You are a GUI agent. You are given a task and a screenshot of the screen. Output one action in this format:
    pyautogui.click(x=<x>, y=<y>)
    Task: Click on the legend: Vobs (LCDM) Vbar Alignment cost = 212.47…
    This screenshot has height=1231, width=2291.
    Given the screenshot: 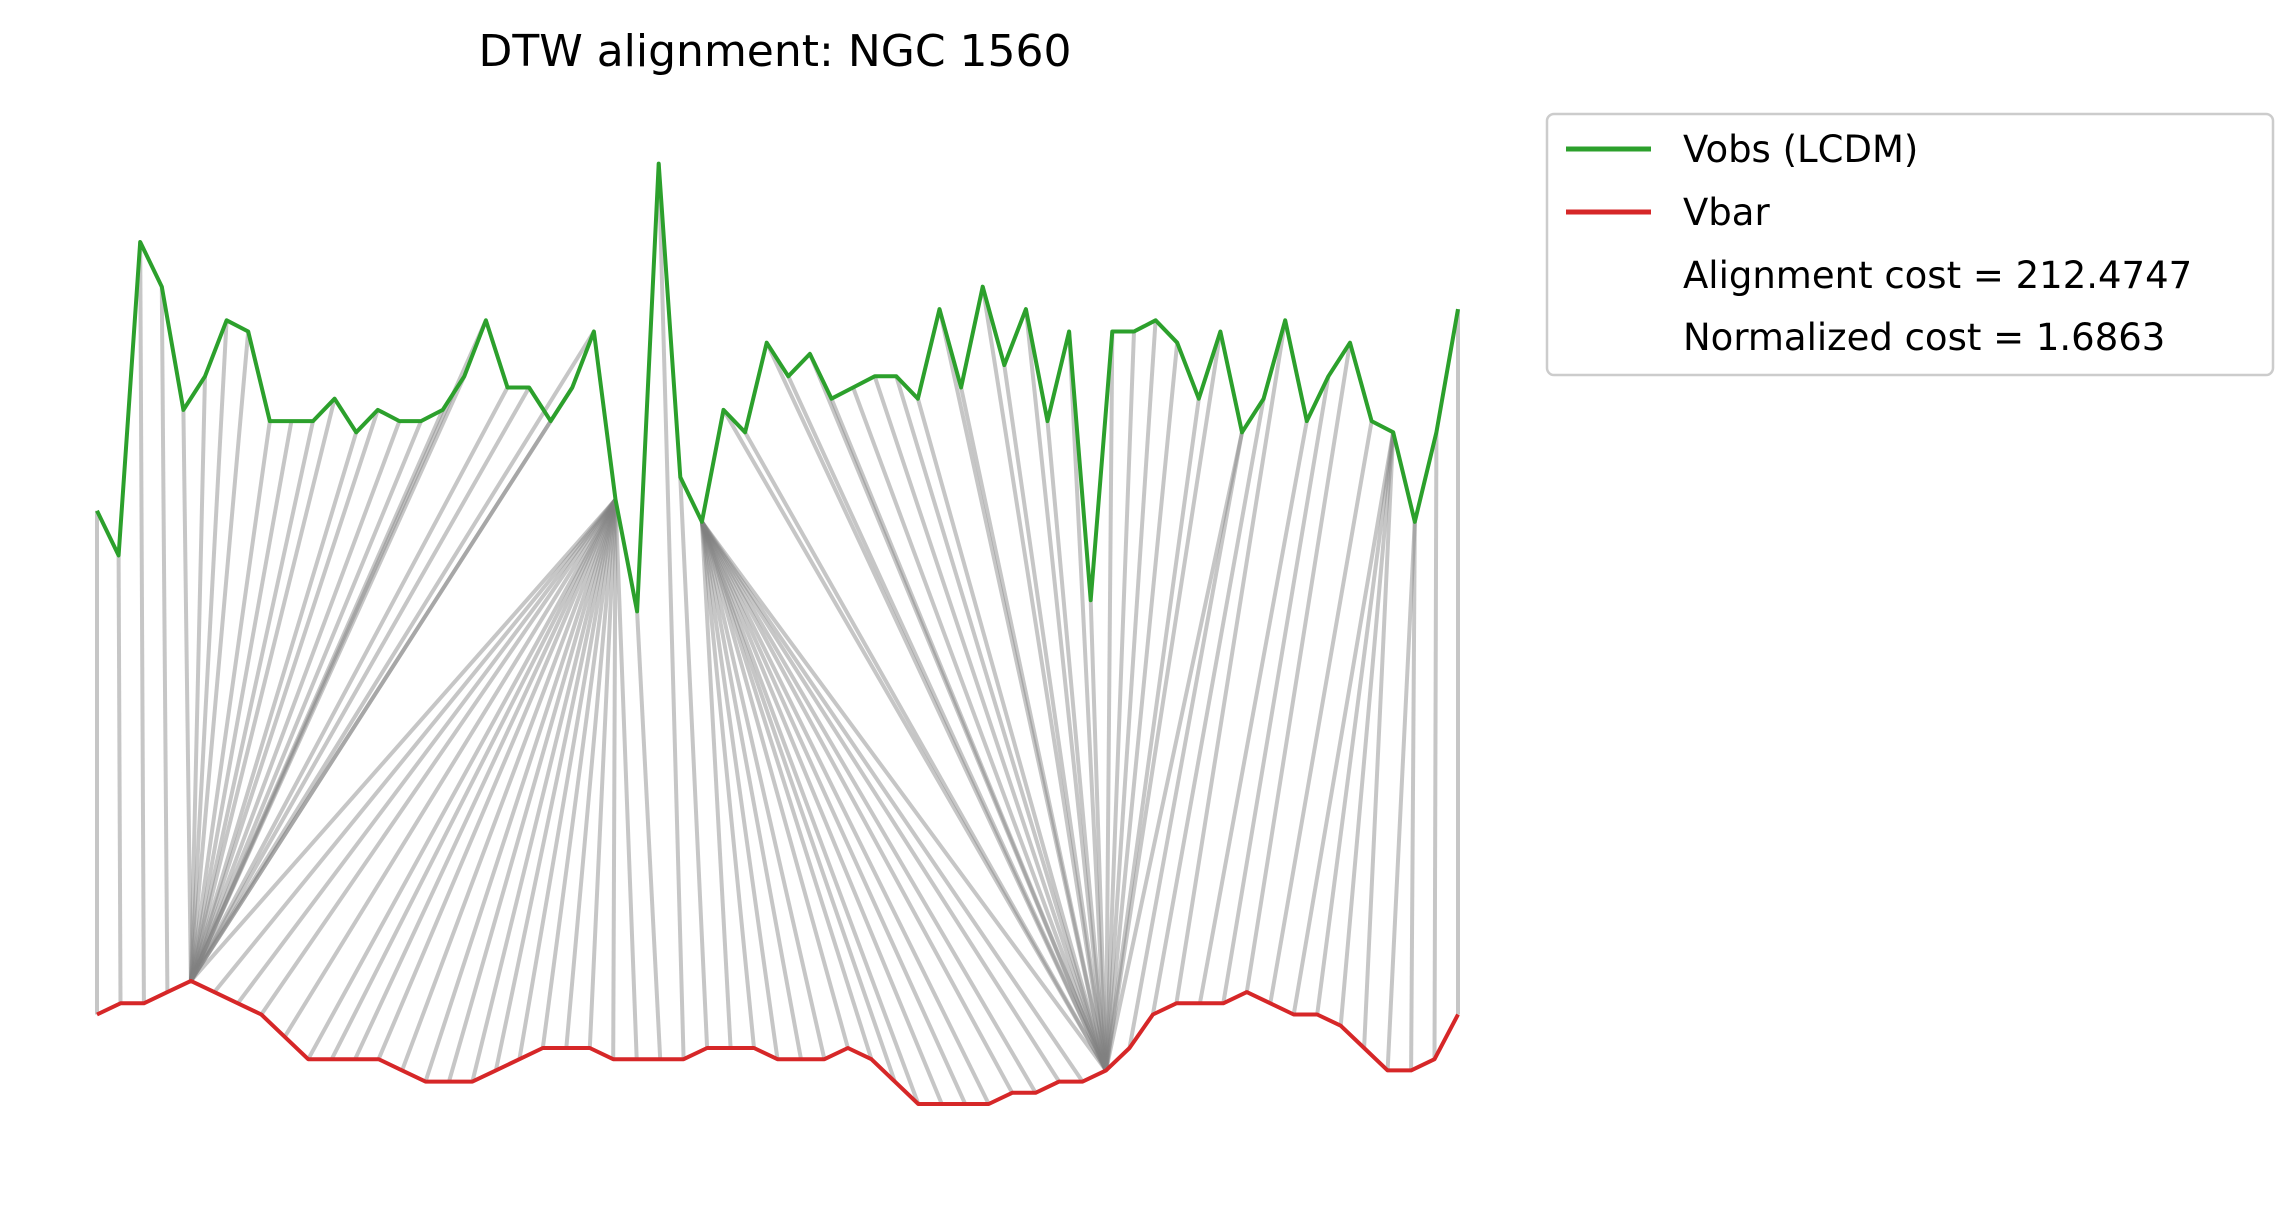 What is the action you would take?
    pyautogui.click(x=1910, y=244)
    